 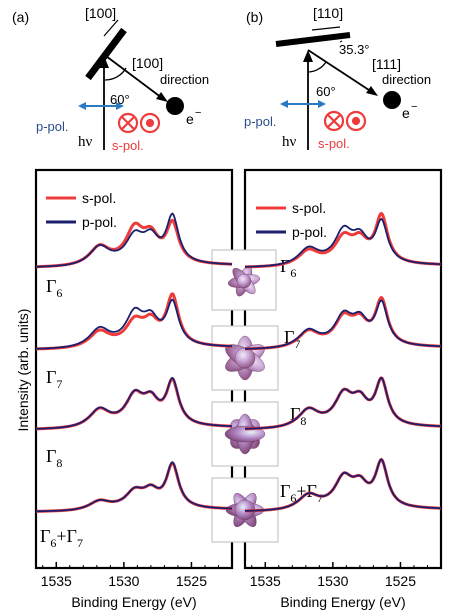 What do you see at coordinates (51, 456) in the screenshot?
I see `left-label-2-base: Γ` at bounding box center [51, 456].